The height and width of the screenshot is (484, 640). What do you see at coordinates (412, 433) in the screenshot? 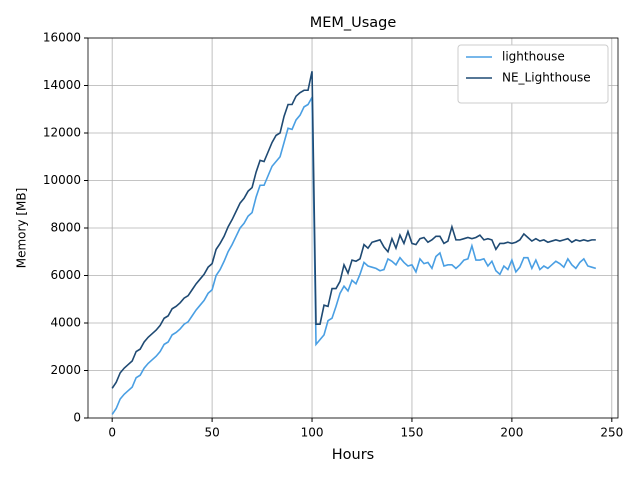
I see `x-tick-label: 150` at bounding box center [412, 433].